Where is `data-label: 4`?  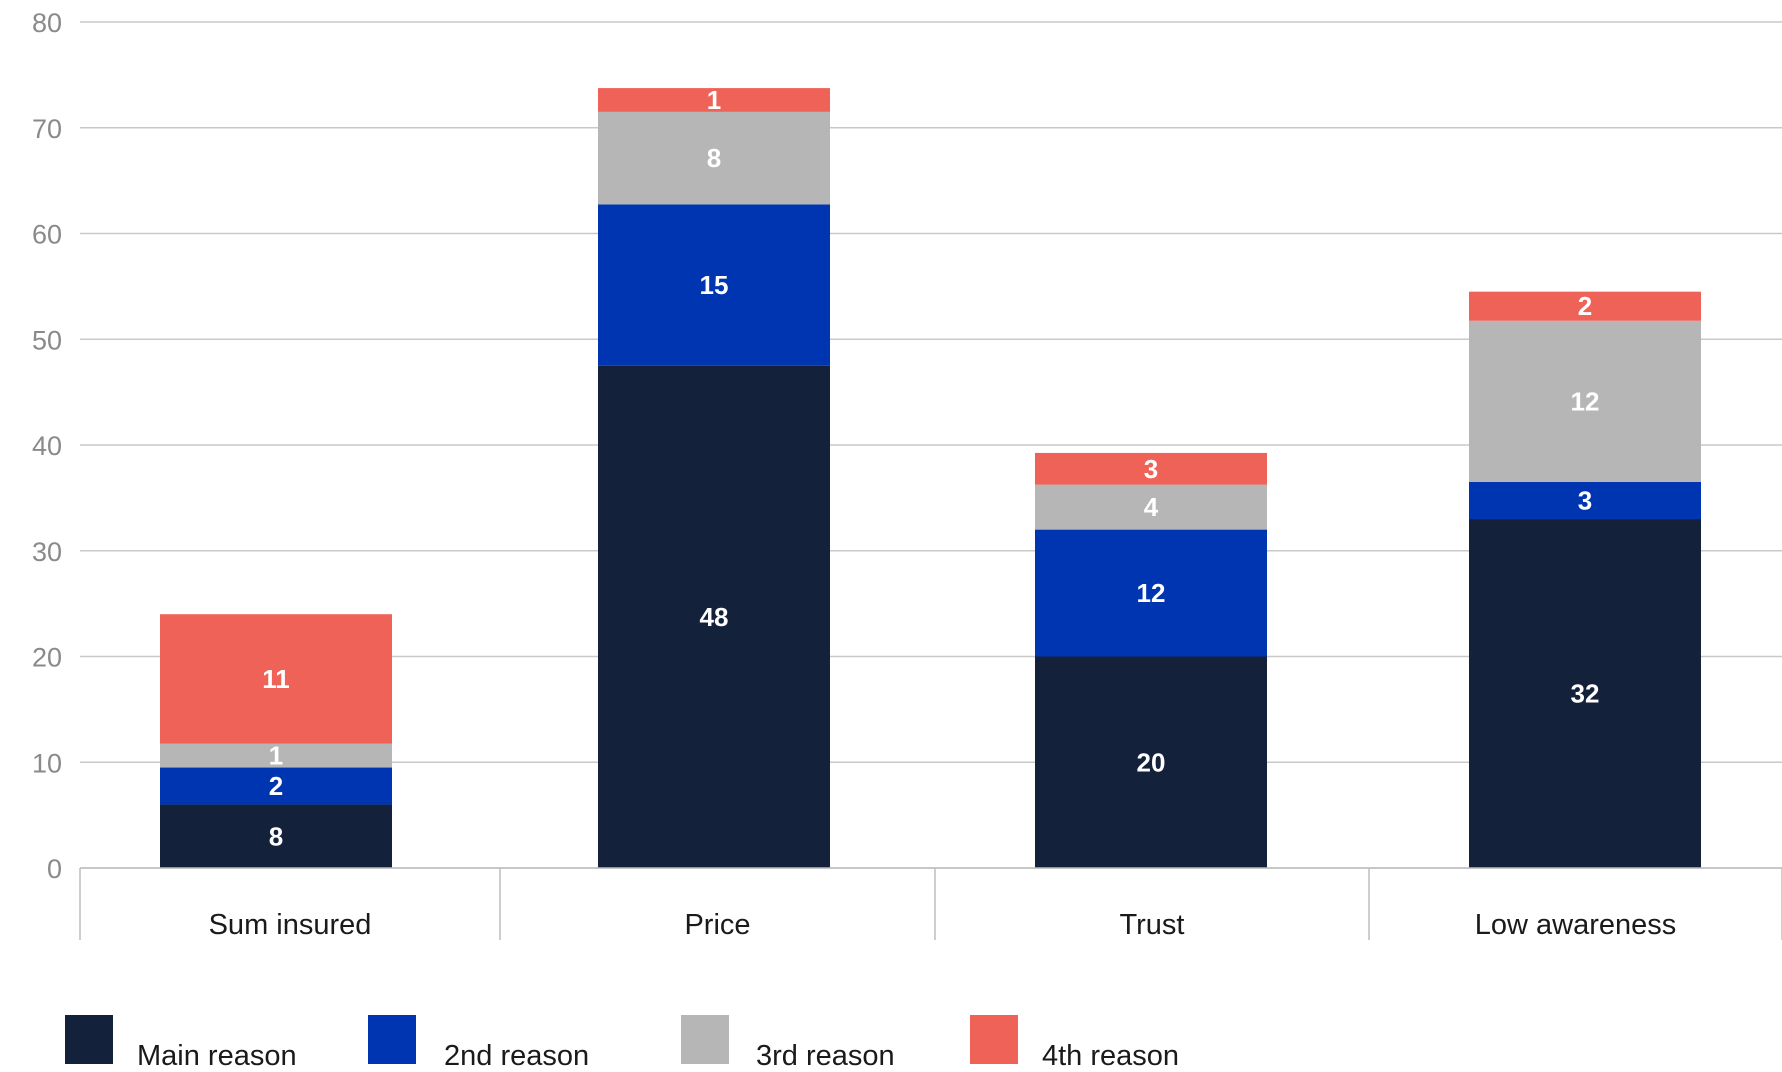
data-label: 4 is located at coordinates (1151, 507).